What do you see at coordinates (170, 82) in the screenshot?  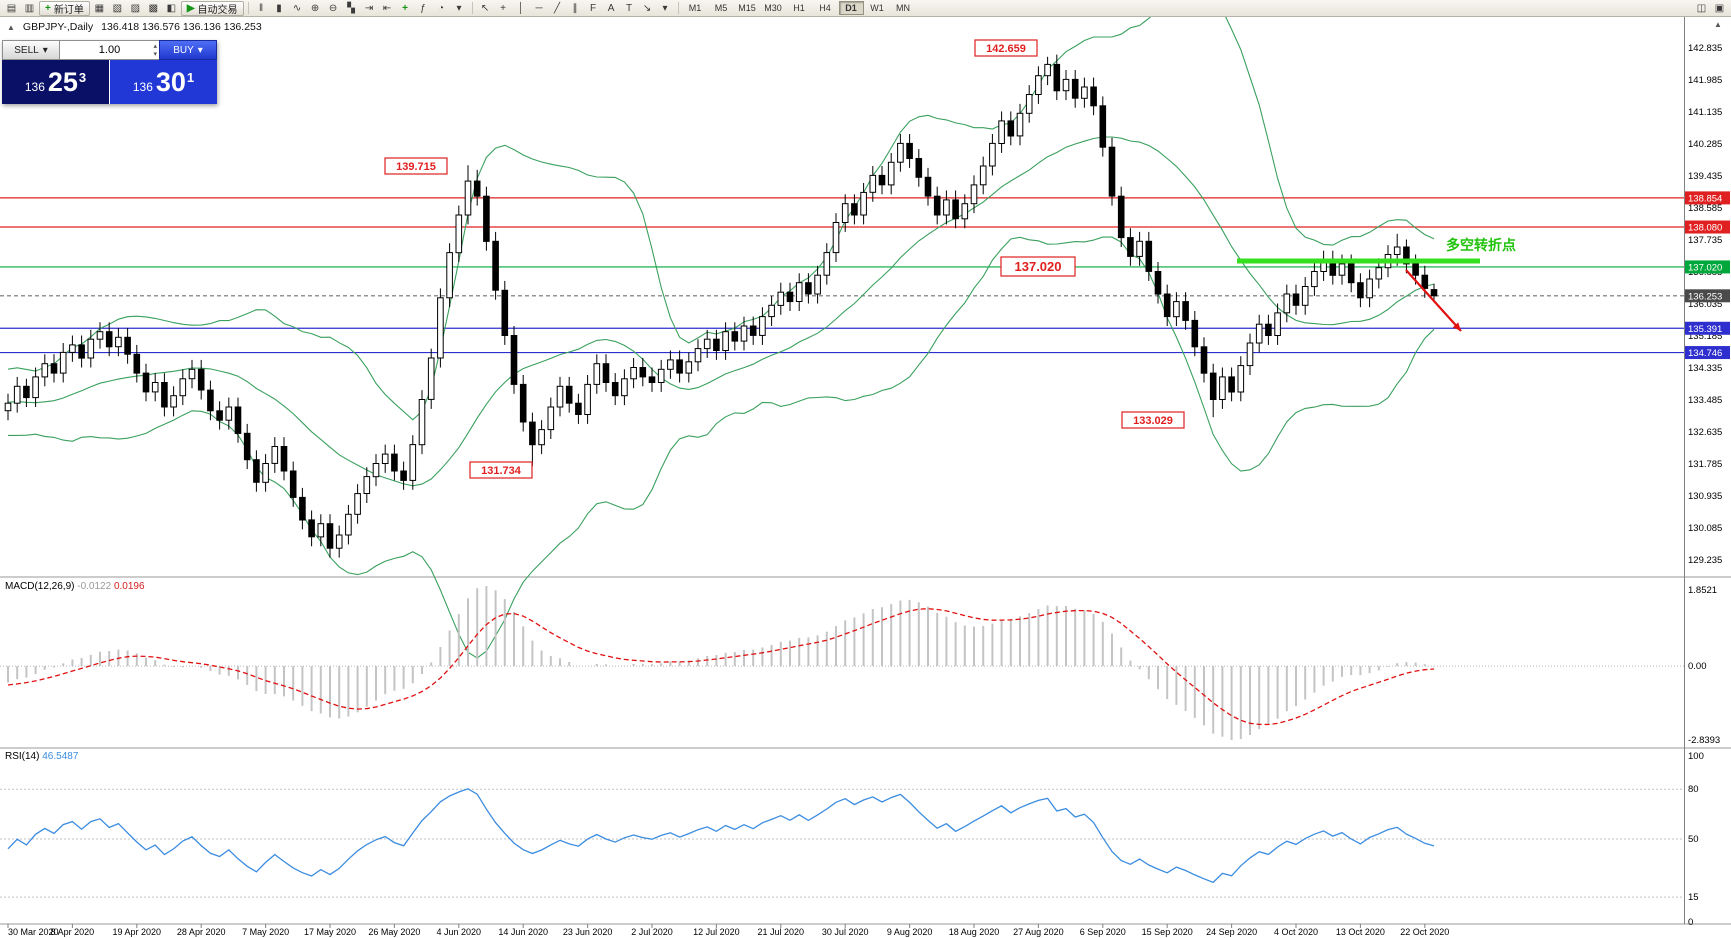 I see `buy-price-big: 30` at bounding box center [170, 82].